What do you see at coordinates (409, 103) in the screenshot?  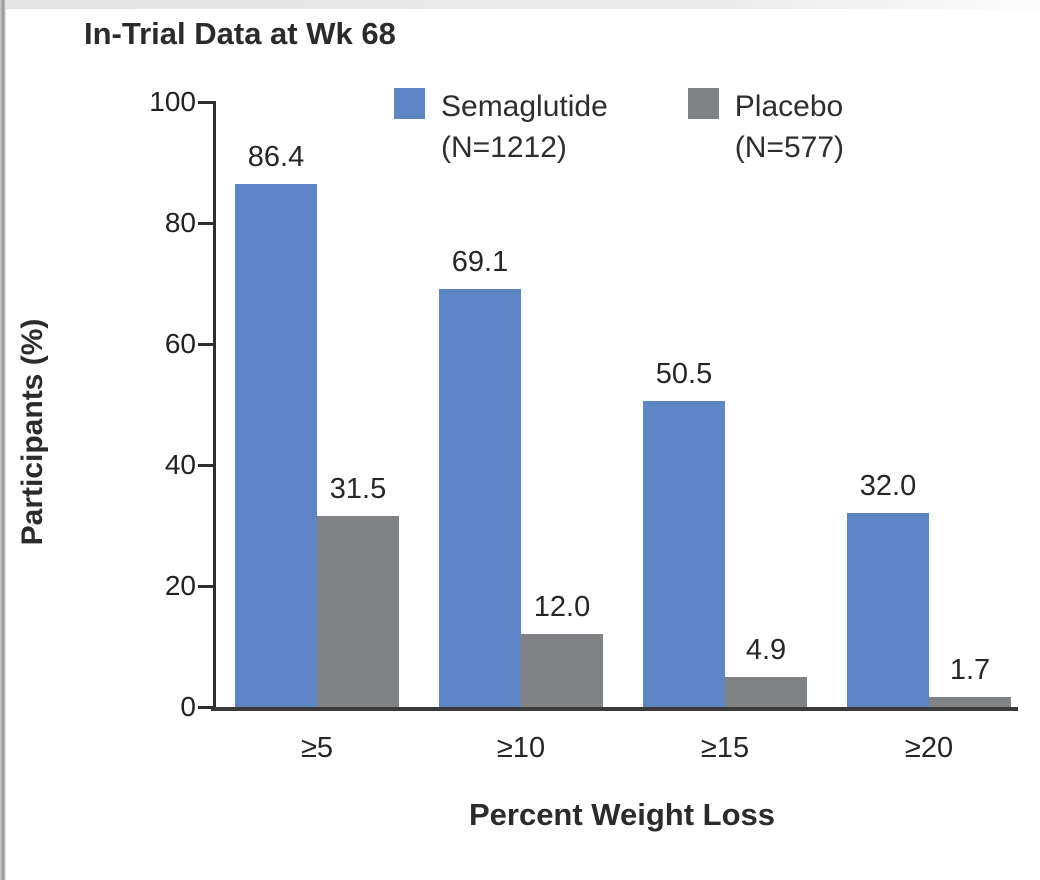 I see `legend-swatch-semaglutide` at bounding box center [409, 103].